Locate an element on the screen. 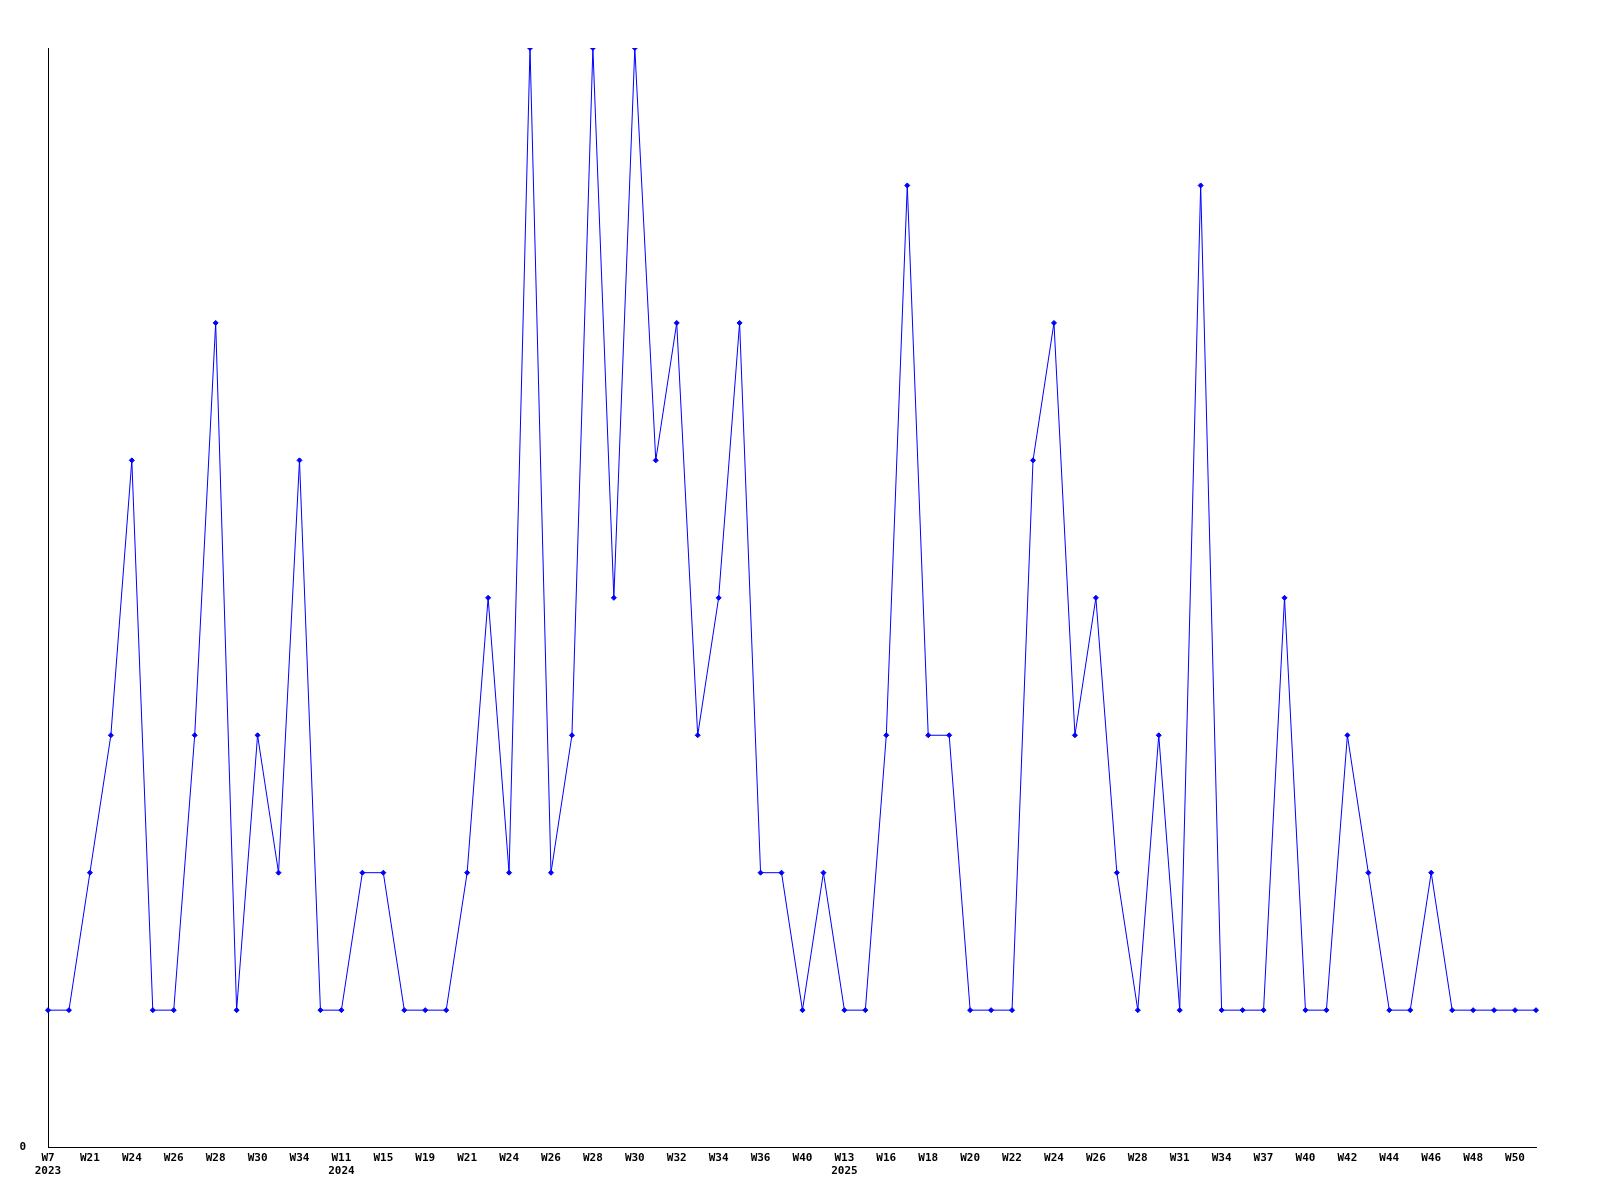  text: 0 is located at coordinates (22, 1147).